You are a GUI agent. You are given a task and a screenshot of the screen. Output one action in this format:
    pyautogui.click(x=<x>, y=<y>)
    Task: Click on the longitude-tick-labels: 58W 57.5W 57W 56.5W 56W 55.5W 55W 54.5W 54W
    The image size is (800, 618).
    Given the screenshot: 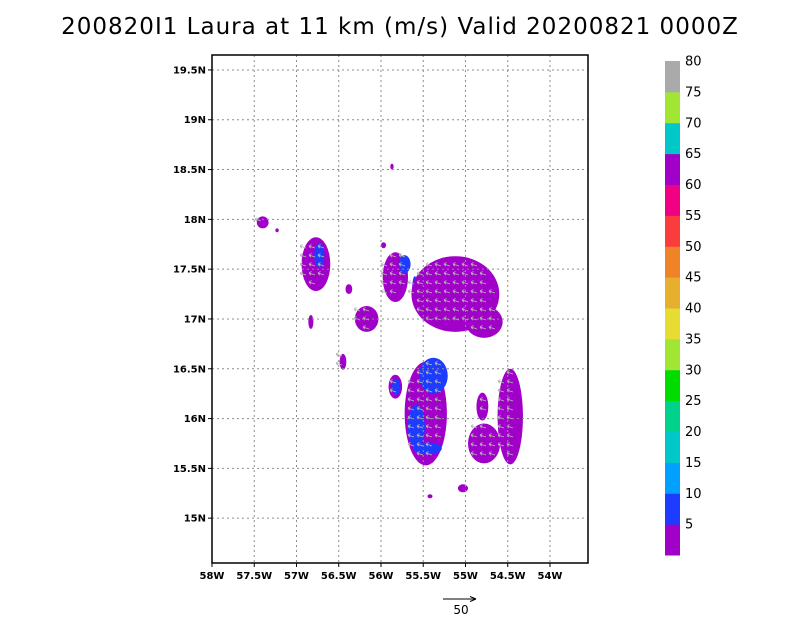 What is the action you would take?
    pyautogui.click(x=381, y=572)
    